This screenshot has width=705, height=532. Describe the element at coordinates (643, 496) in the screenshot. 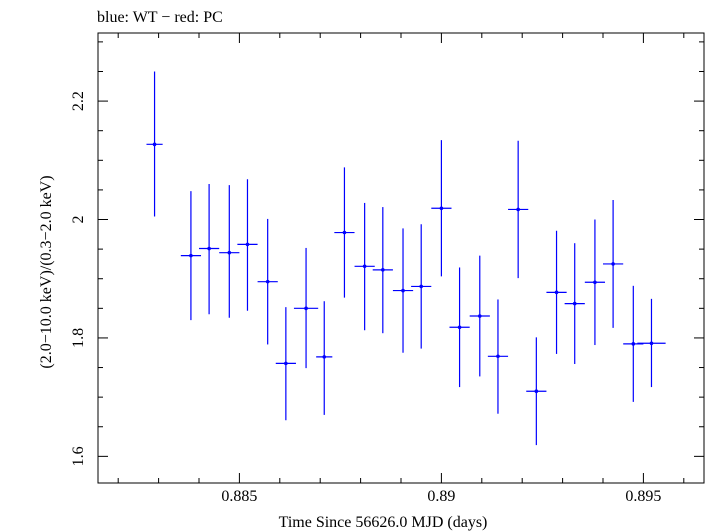

I see `x-tick-label: 0.895` at that location.